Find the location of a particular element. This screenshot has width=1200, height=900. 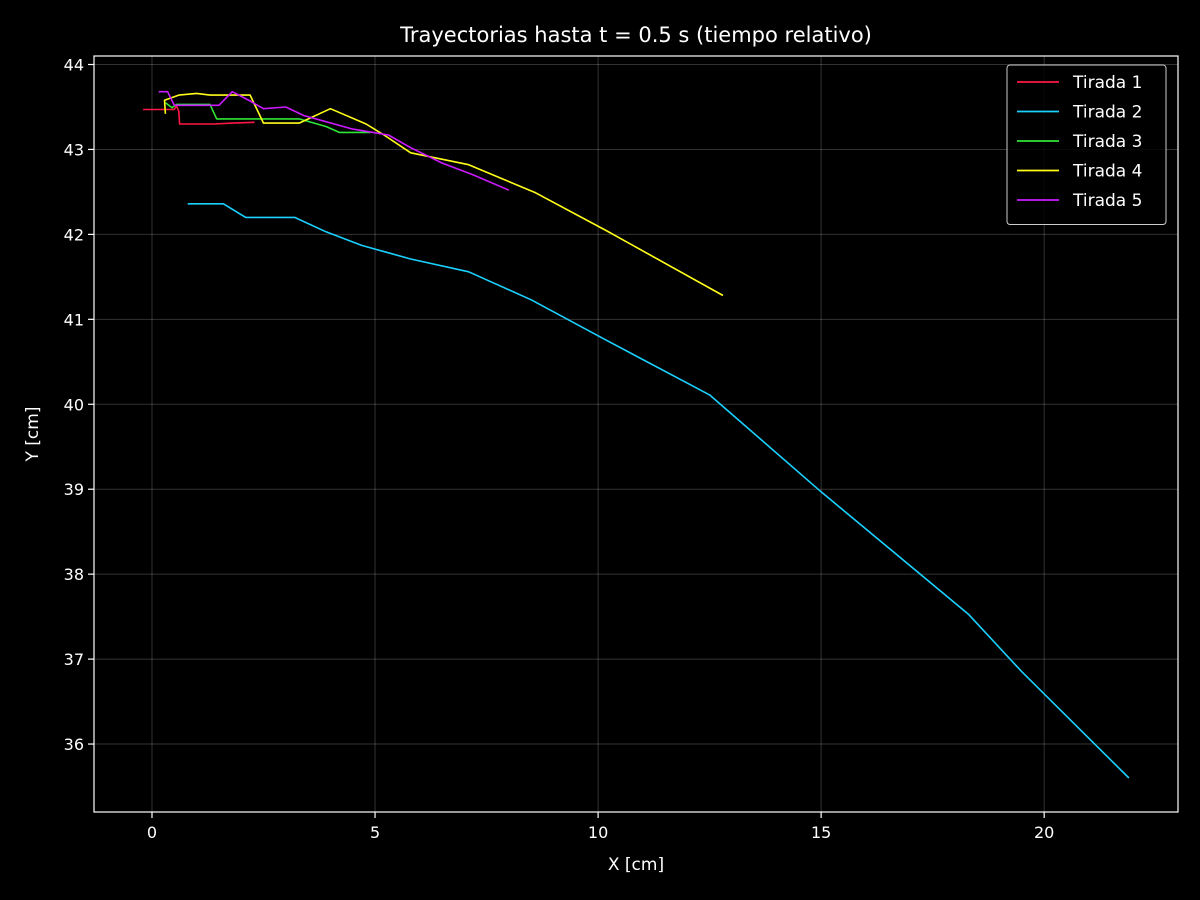

y-tick-label: 42 is located at coordinates (74, 234).